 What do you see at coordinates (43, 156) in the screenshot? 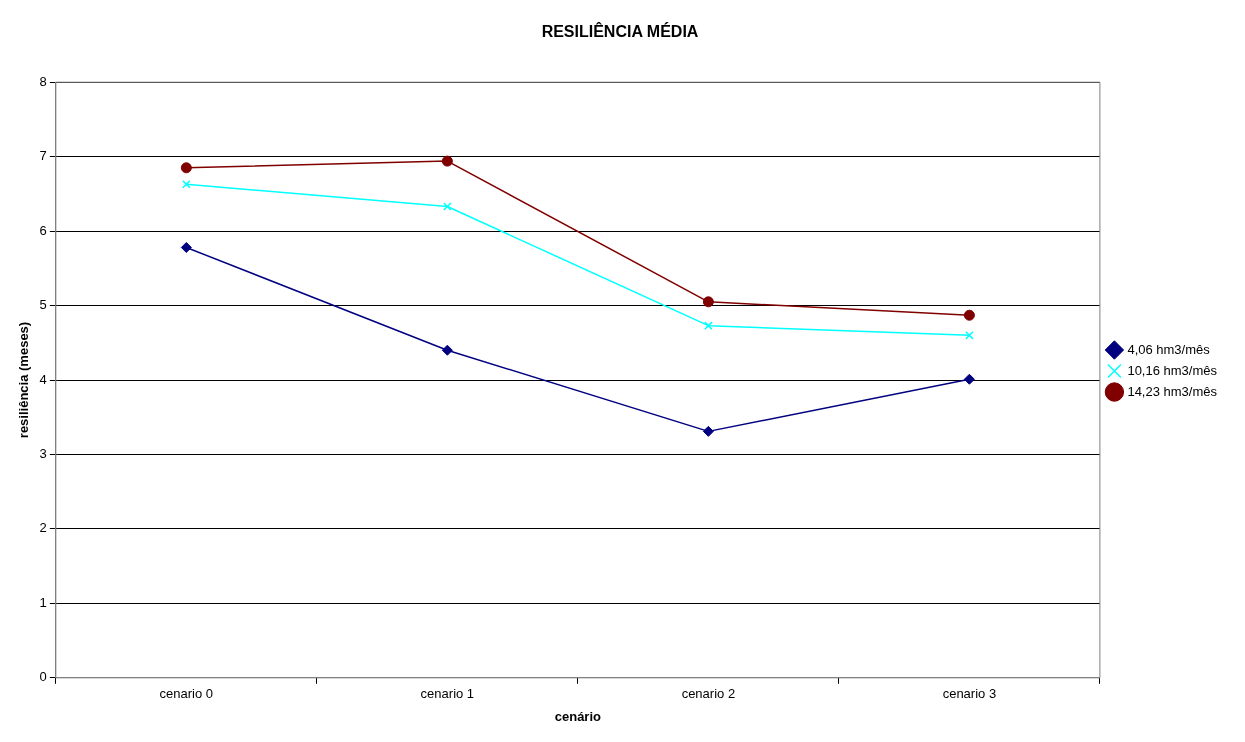
I see `y-tick-label: 7` at bounding box center [43, 156].